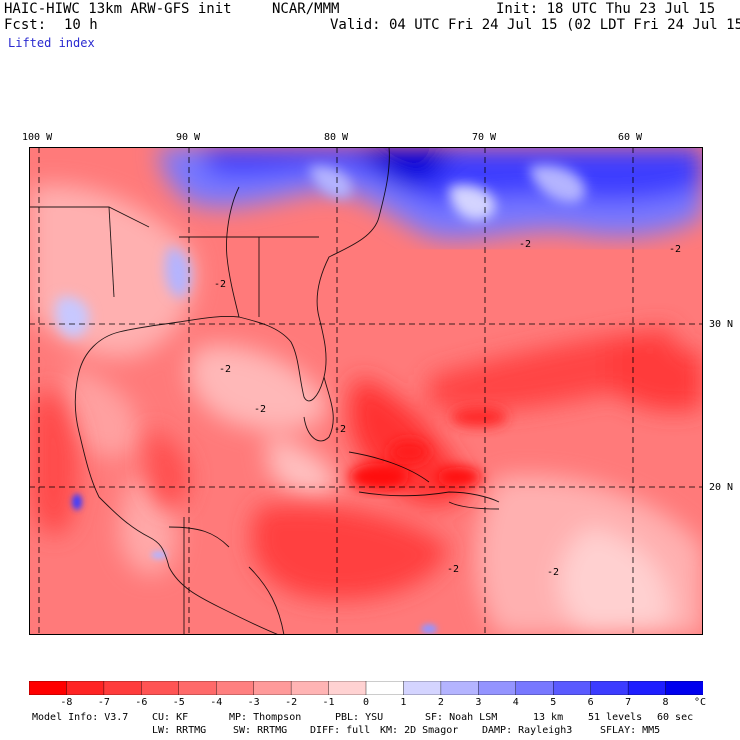 Image resolution: width=740 pixels, height=740 pixels. Describe the element at coordinates (118, 9) in the screenshot. I see `model-title: HAIC-HIWC 13km ARW-GFS init` at that location.